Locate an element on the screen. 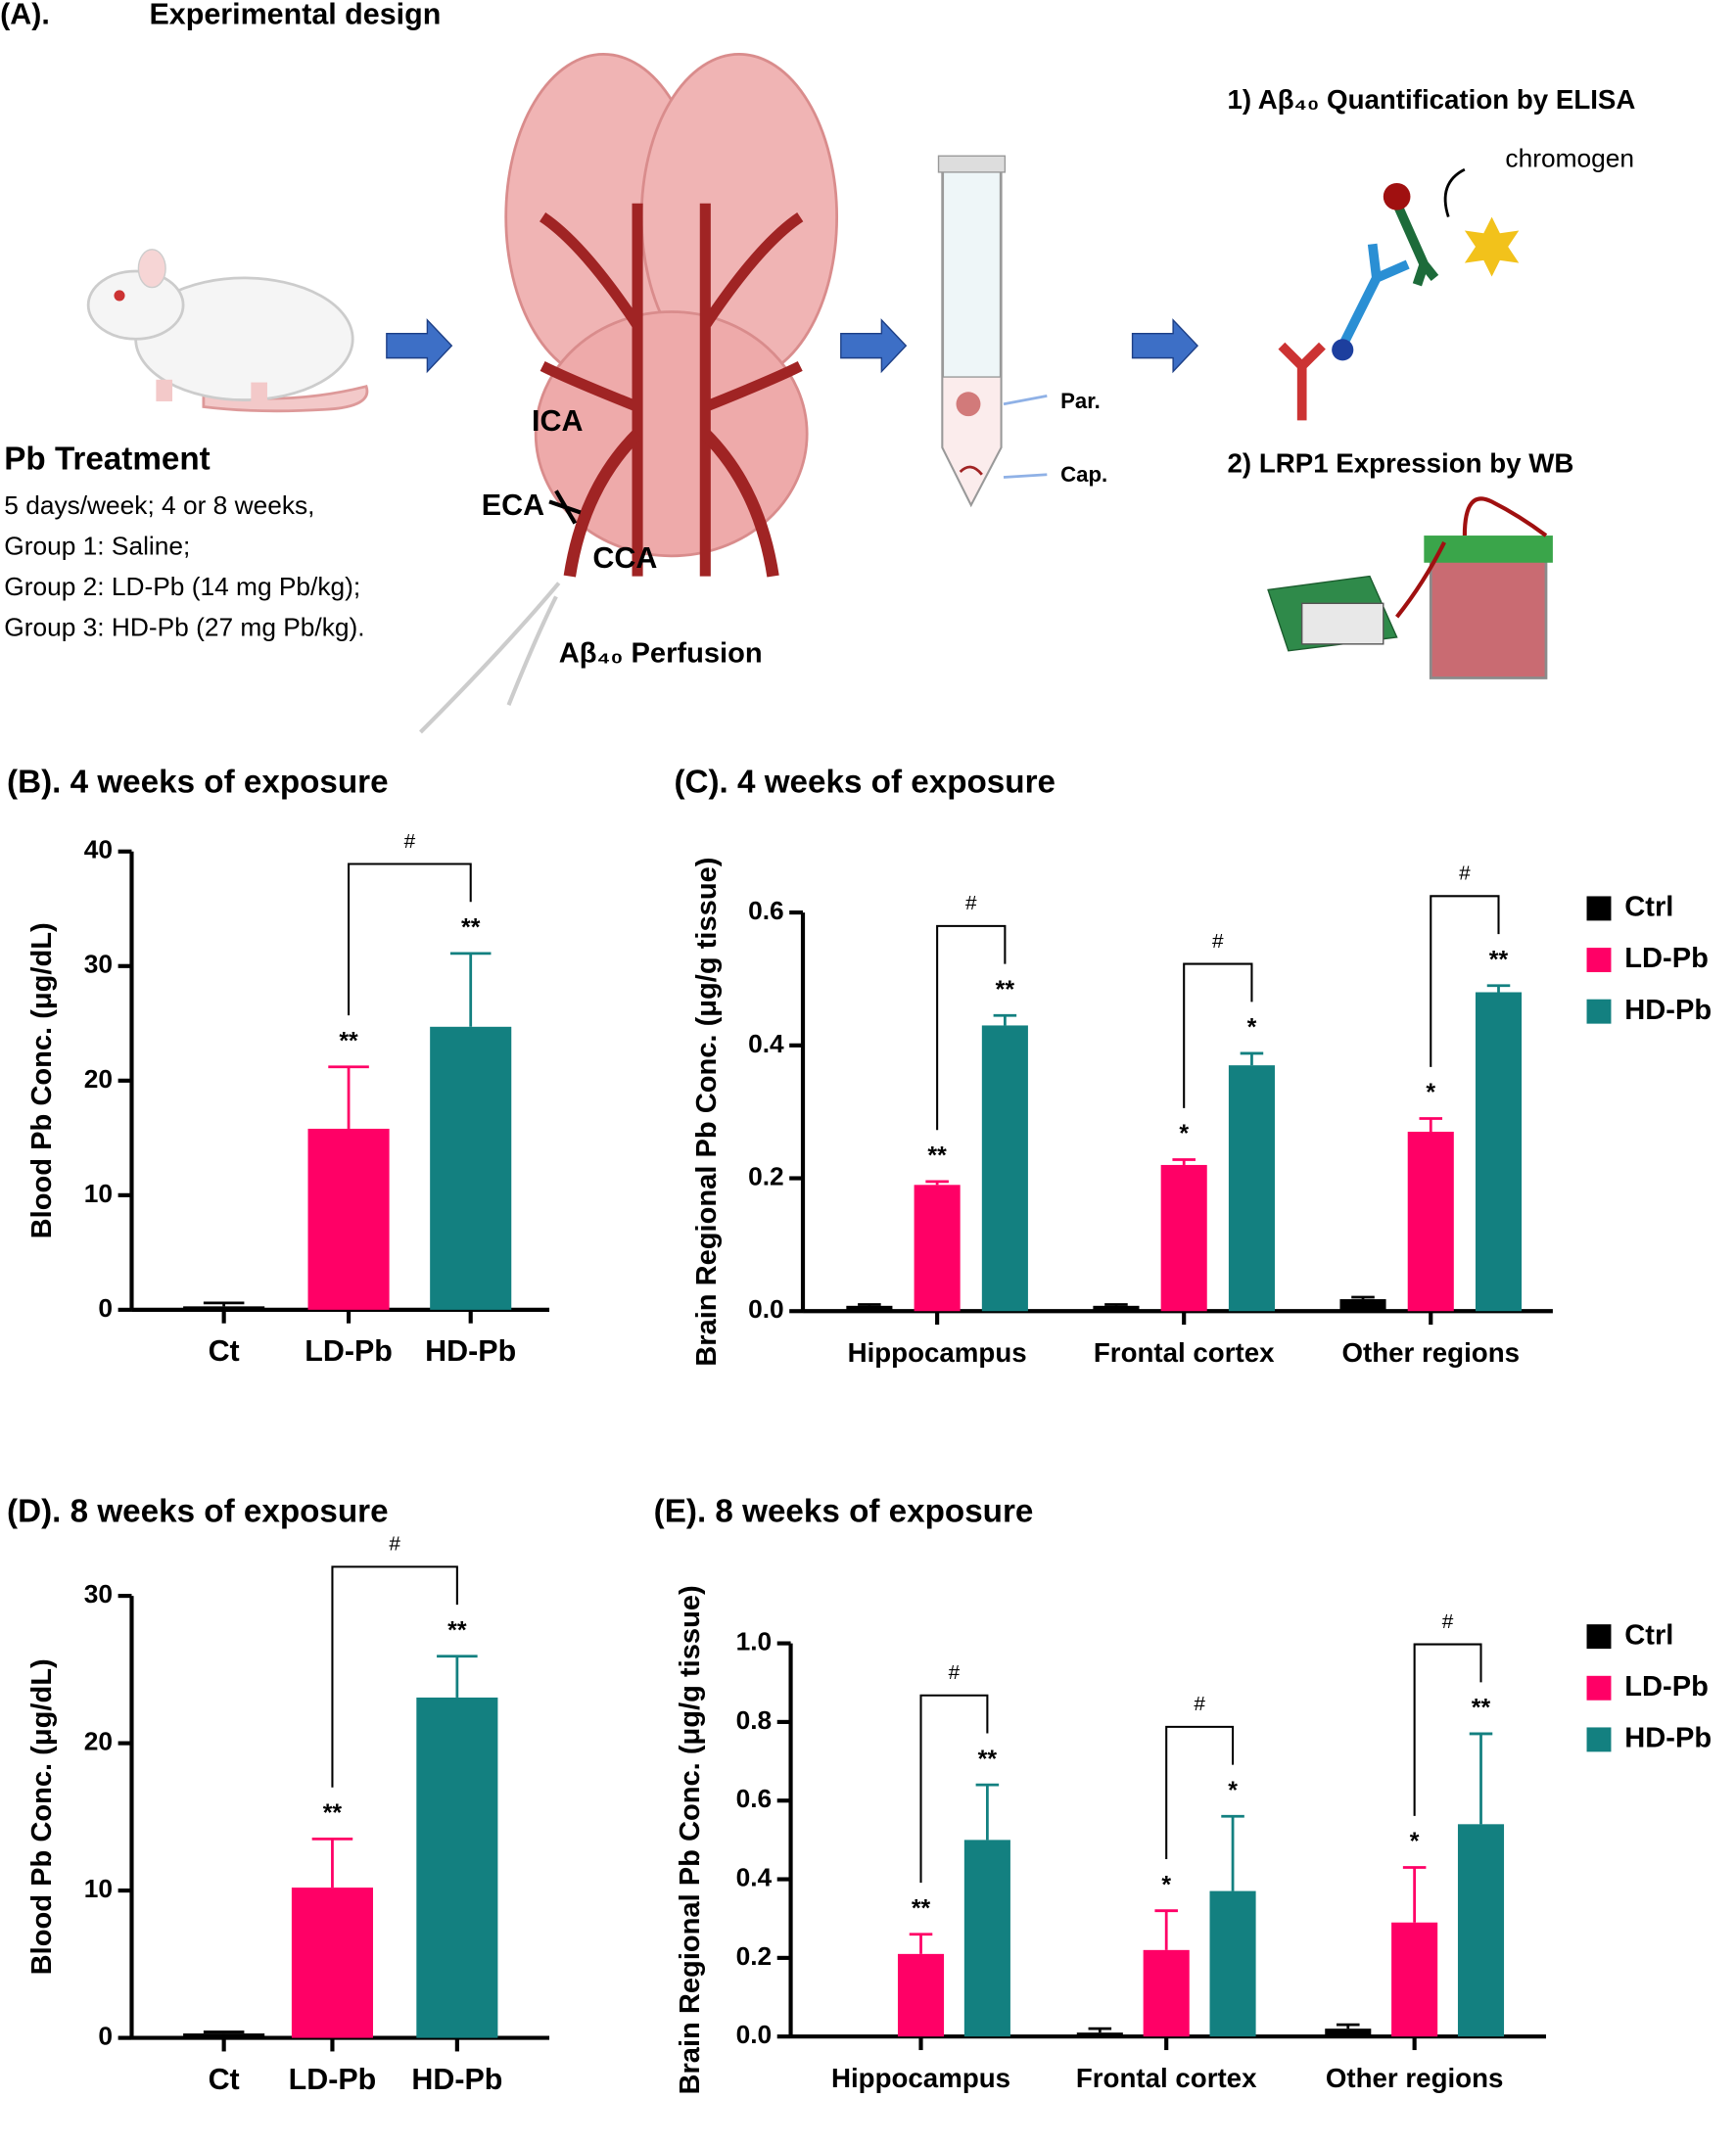 This screenshot has width=1736, height=2145. treatment-line: Group 1: Saline; is located at coordinates (97, 545).